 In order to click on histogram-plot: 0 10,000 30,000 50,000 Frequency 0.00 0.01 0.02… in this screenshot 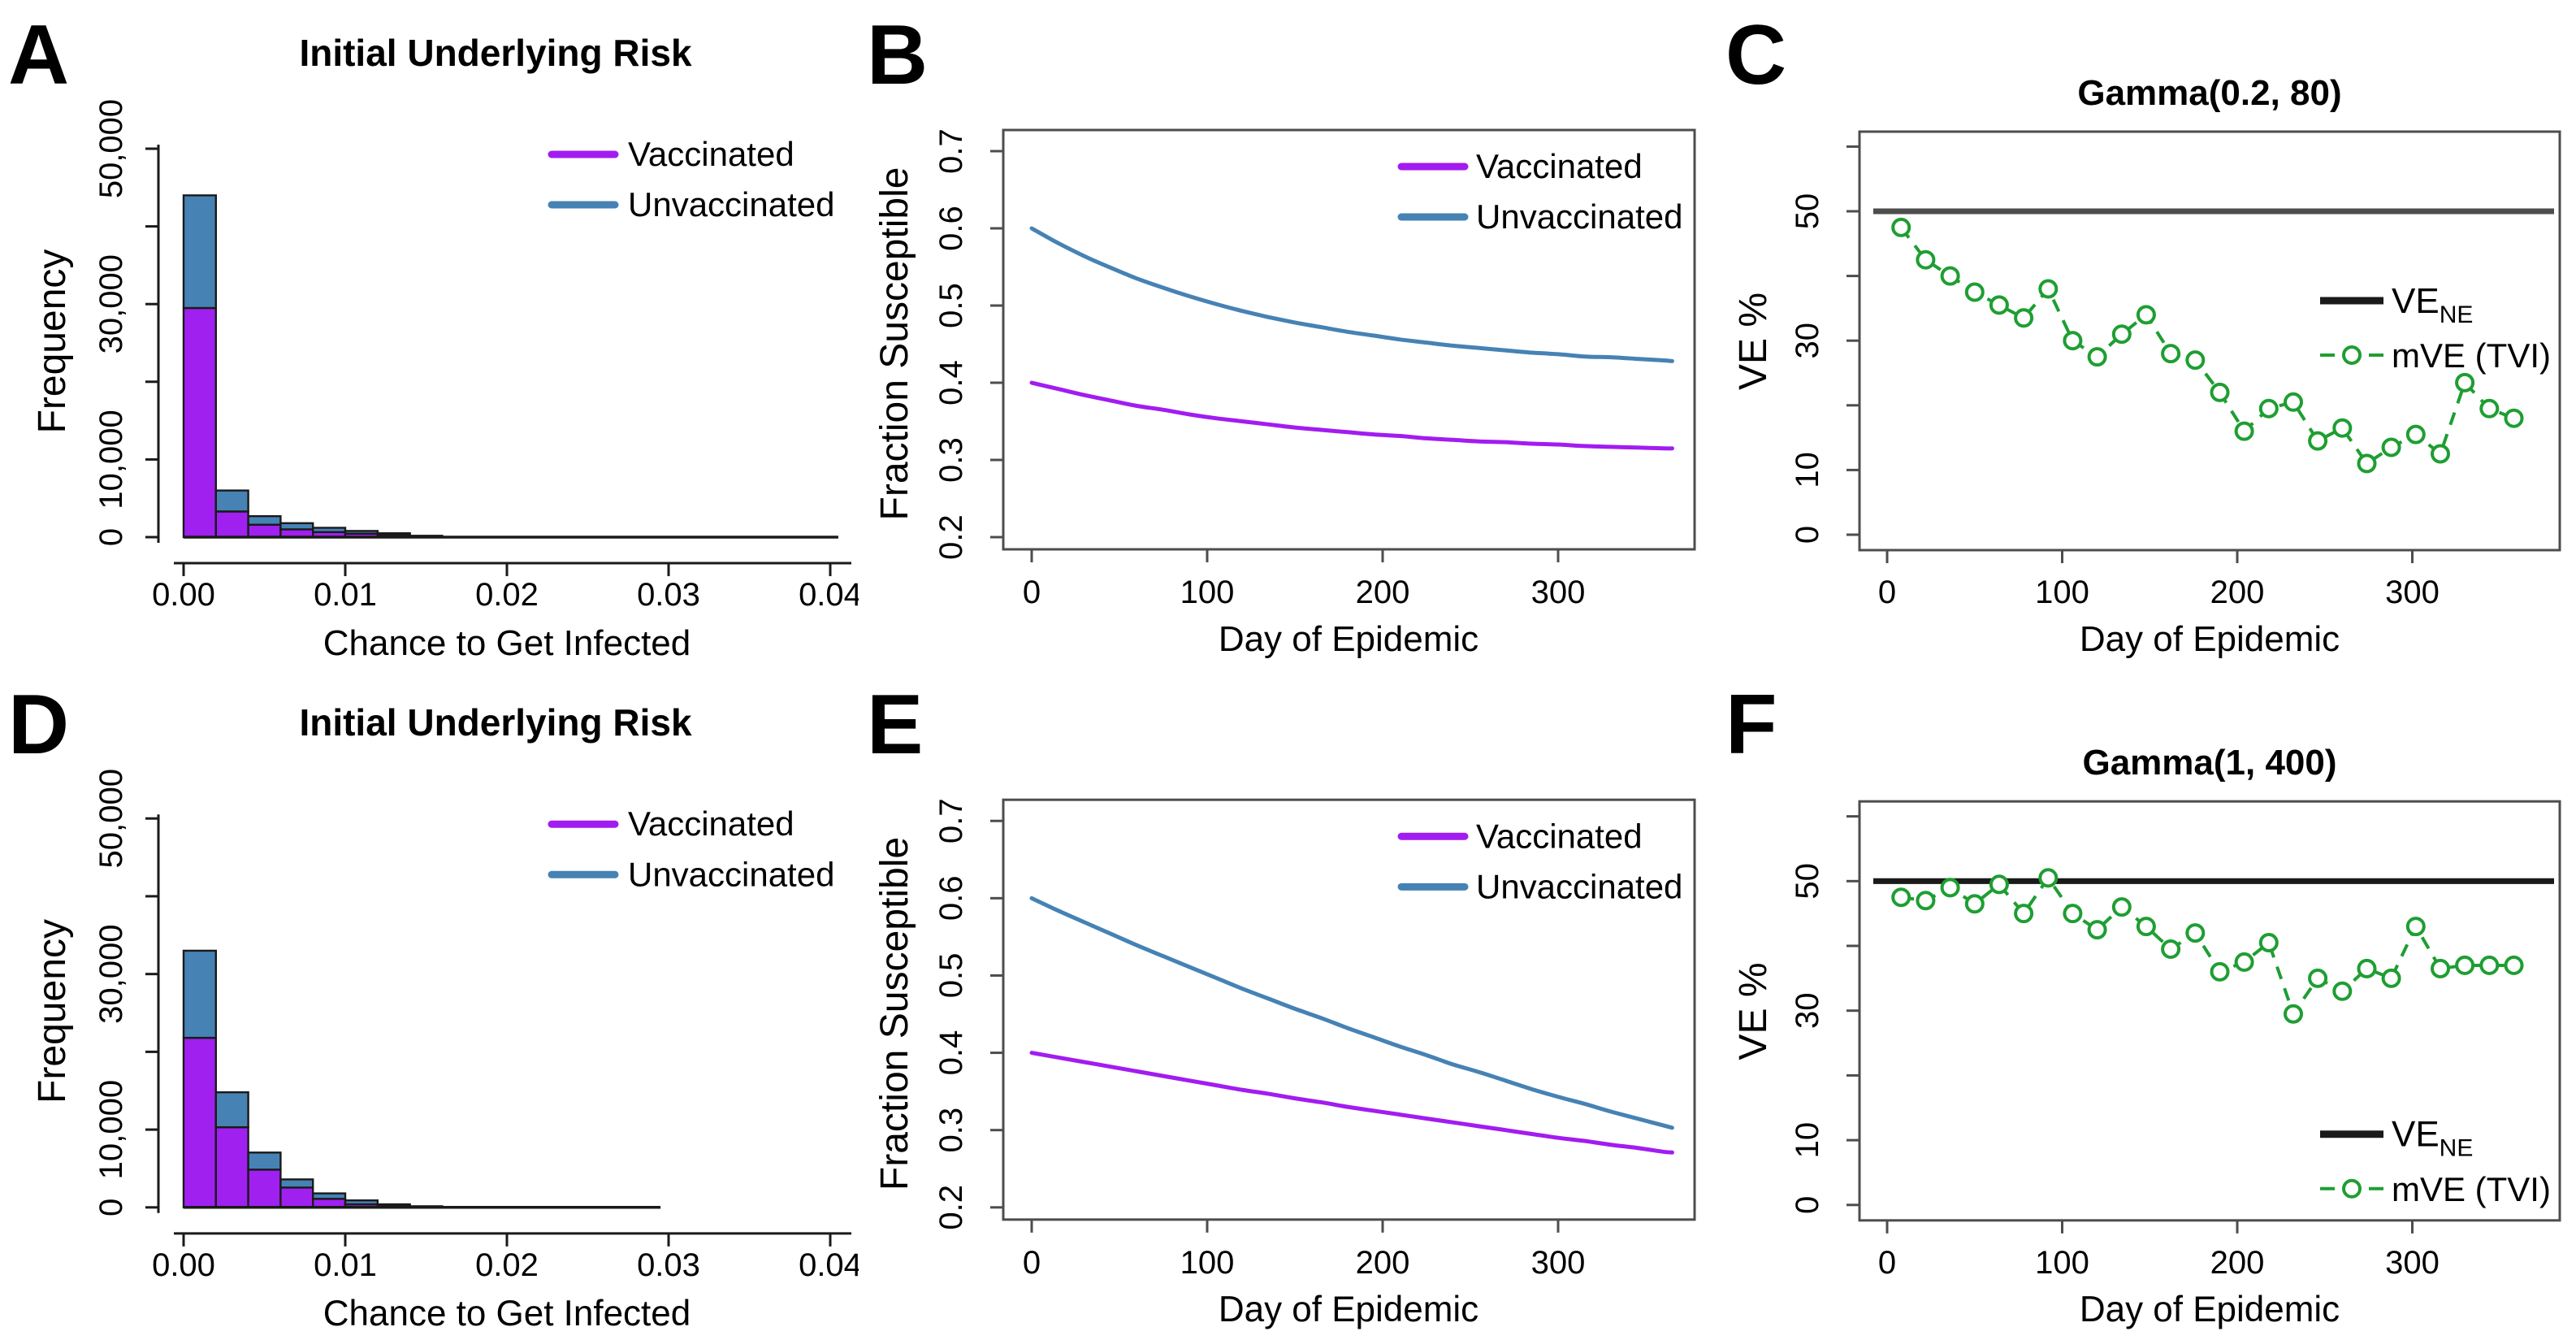, I will do `click(445, 1051)`.